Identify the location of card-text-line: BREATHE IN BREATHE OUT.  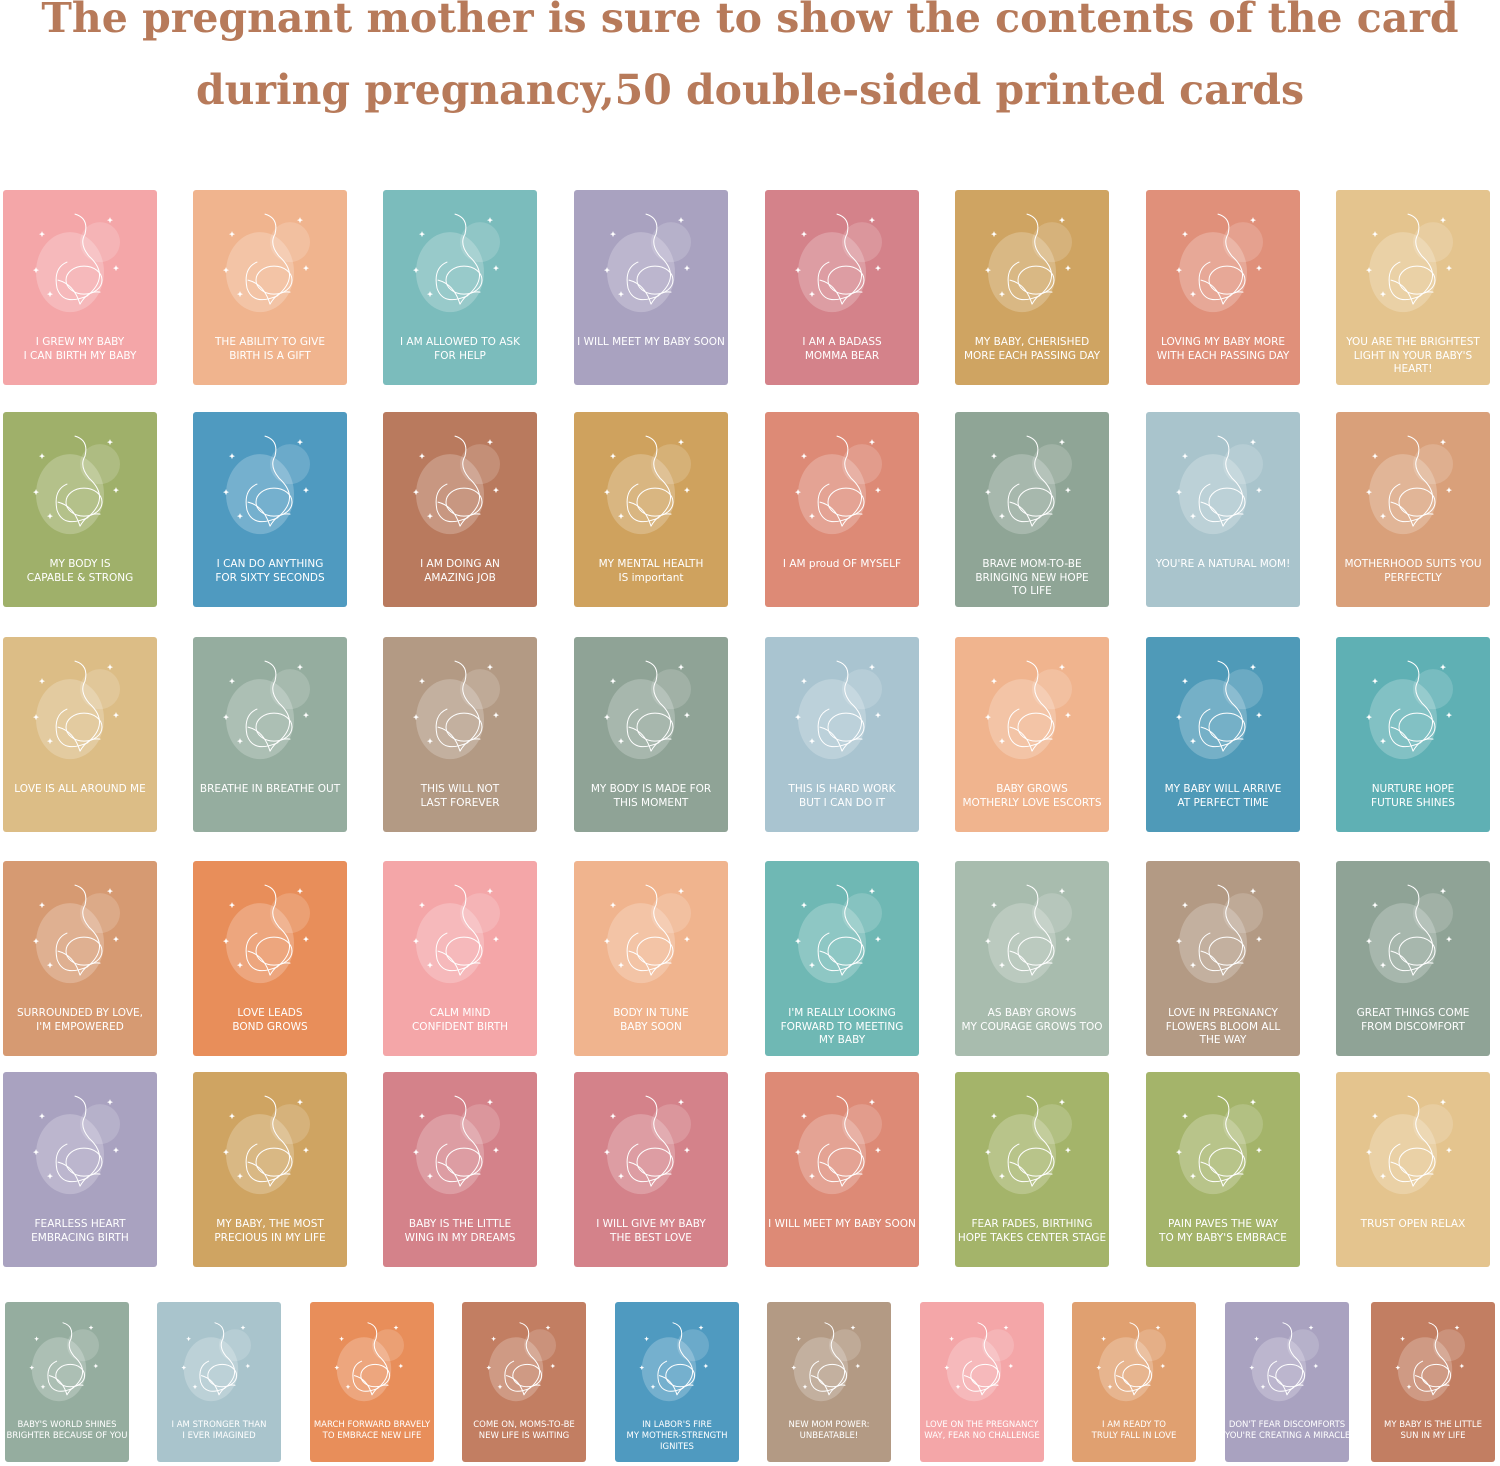
(270, 789).